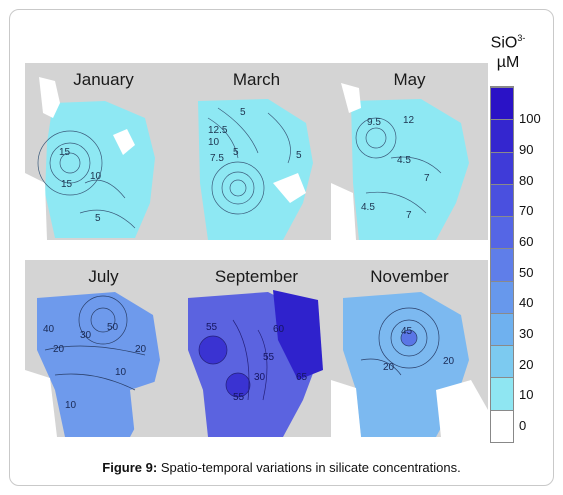  Describe the element at coordinates (526, 149) in the screenshot. I see `color-bar-tick: 90` at that location.